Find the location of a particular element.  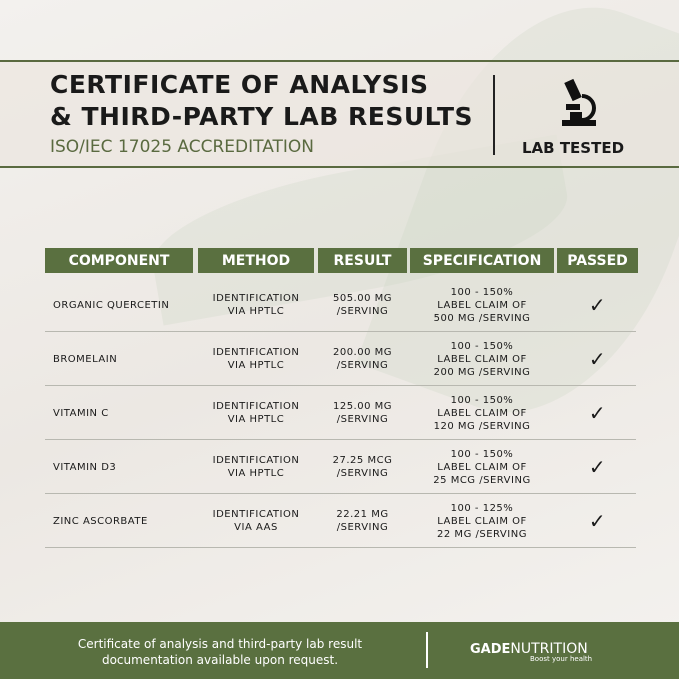

column-header-method: METHOD is located at coordinates (256, 260).